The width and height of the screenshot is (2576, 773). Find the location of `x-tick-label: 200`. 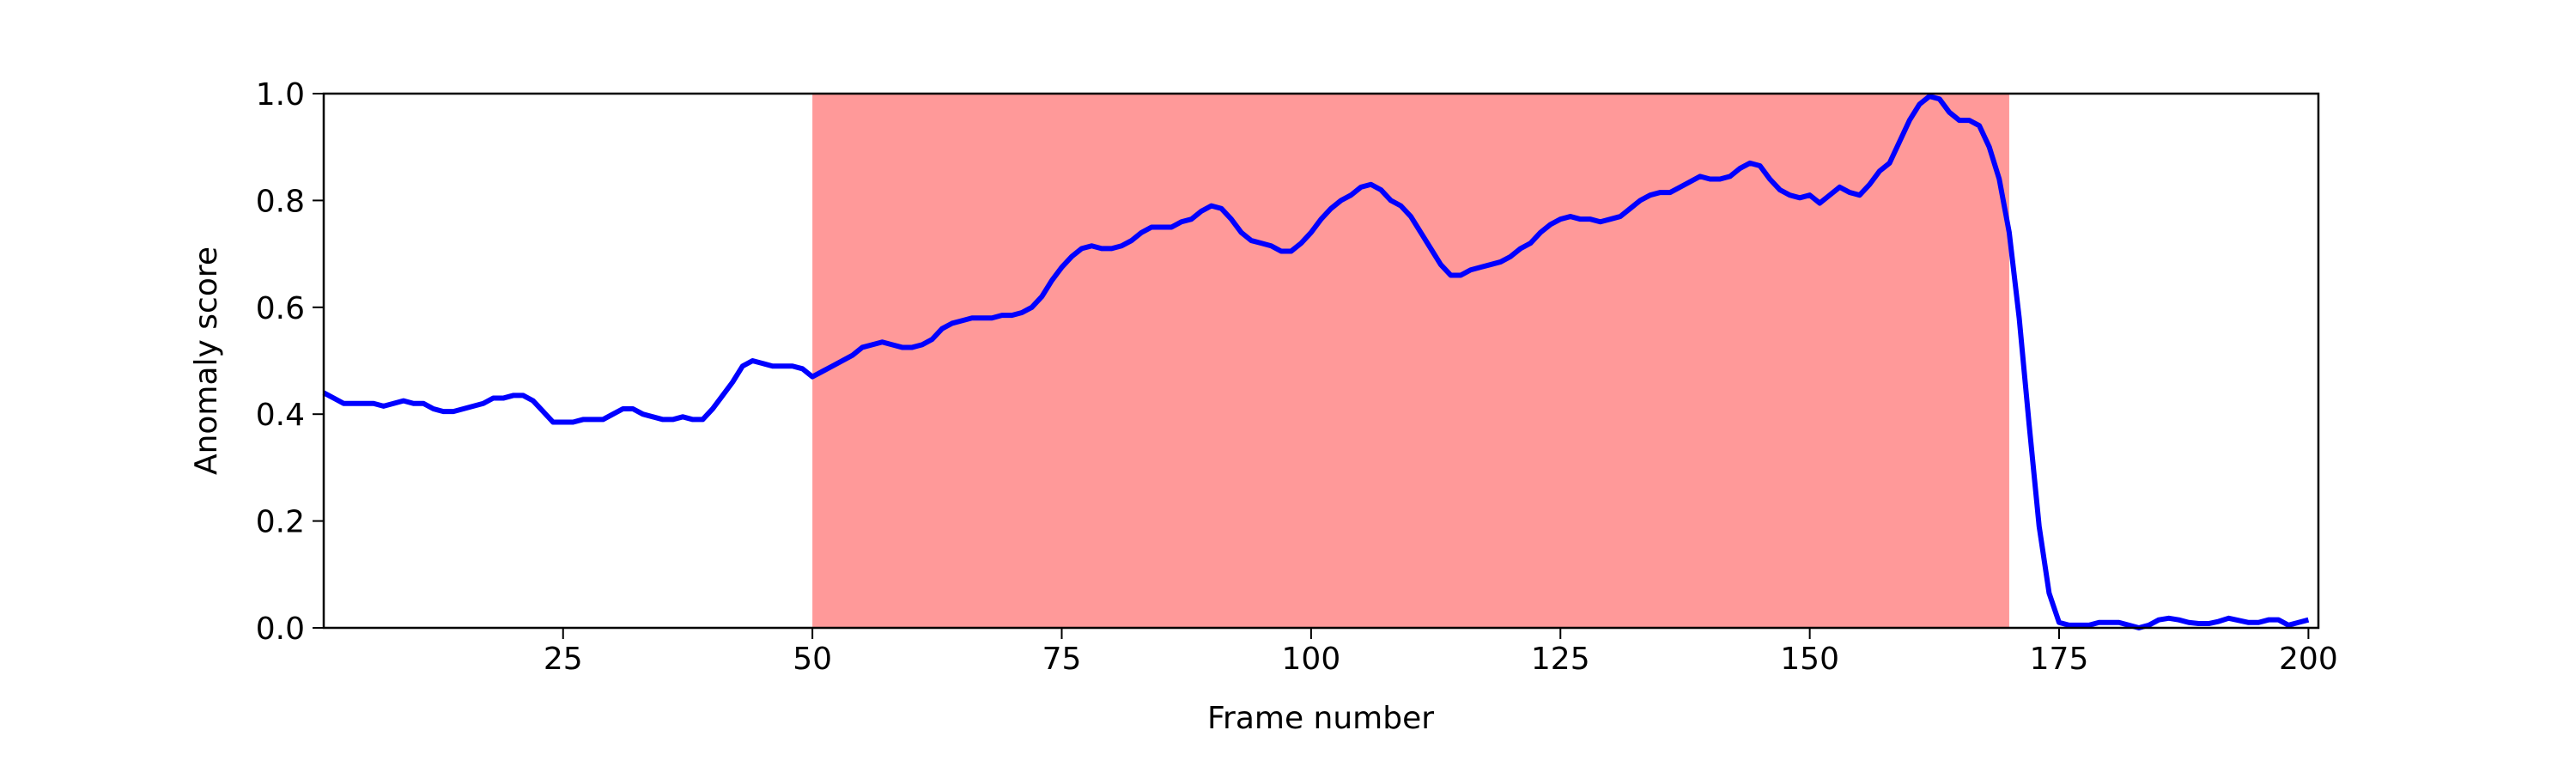

x-tick-label: 200 is located at coordinates (2309, 659).